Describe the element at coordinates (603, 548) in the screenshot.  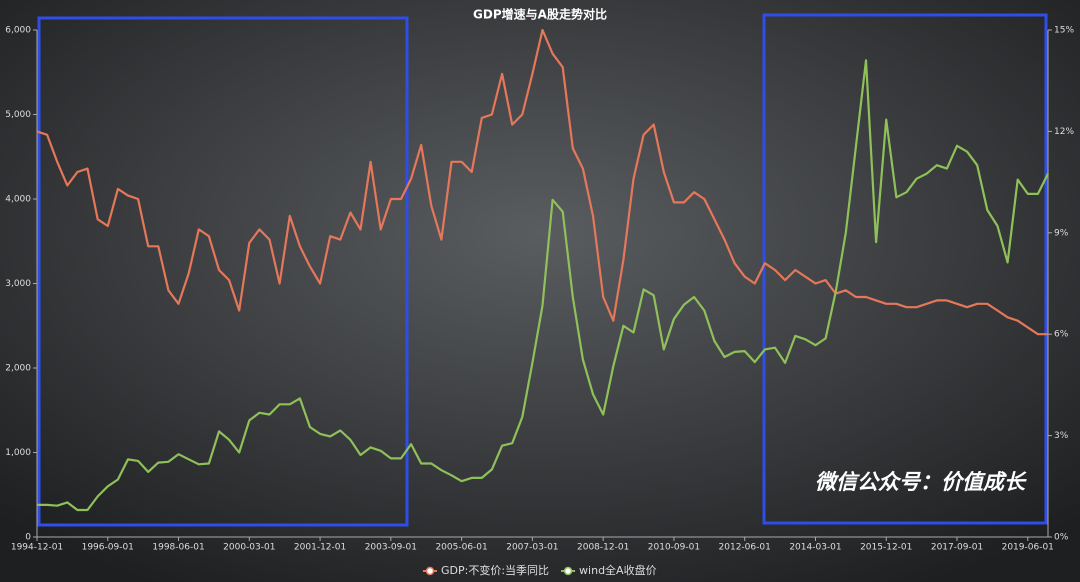
I see `x-tick-label: 2008-12-01` at that location.